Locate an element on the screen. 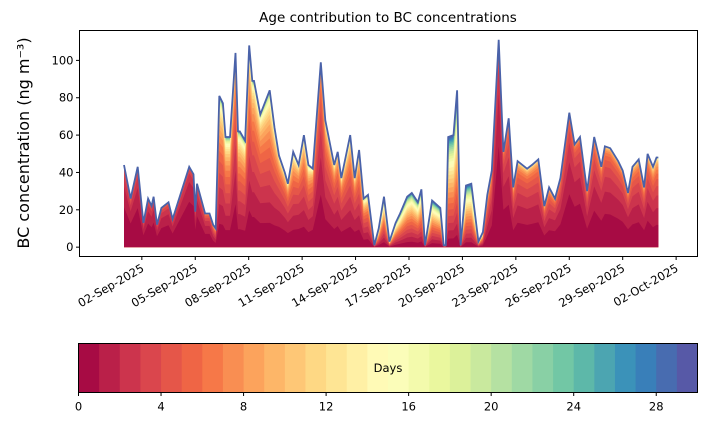 The image size is (707, 425). colorbar-tick-label: 0 is located at coordinates (78, 407).